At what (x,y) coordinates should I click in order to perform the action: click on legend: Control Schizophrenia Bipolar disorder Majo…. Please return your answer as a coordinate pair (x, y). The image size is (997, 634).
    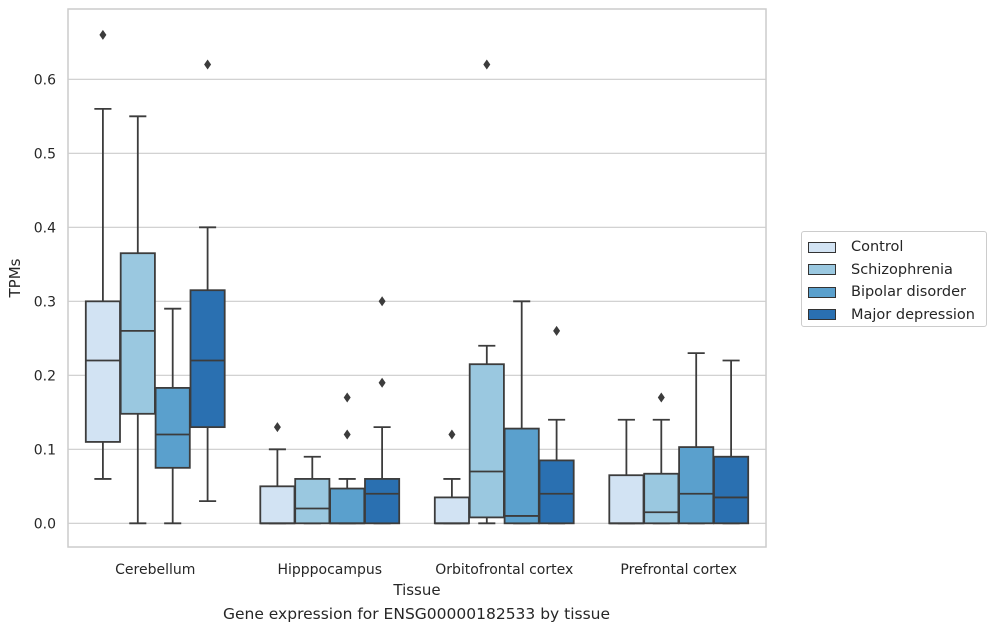
    Looking at the image, I should click on (894, 279).